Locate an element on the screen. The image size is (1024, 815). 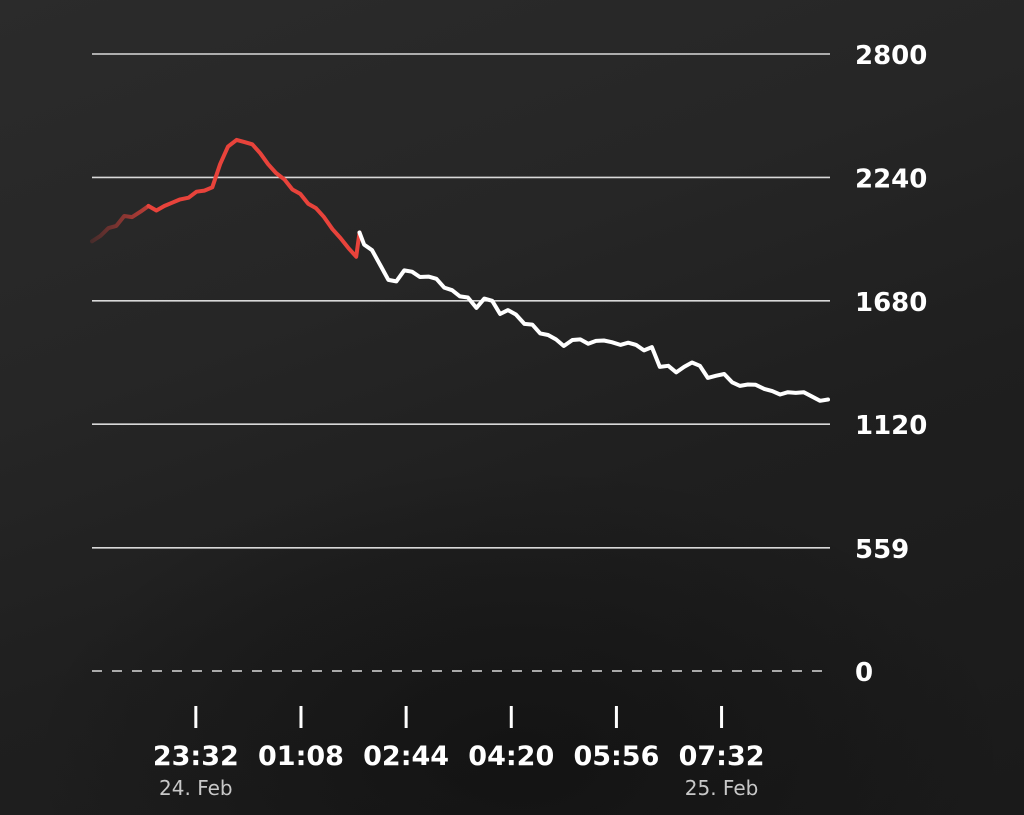
y-tick-label: 1120 is located at coordinates (891, 426).